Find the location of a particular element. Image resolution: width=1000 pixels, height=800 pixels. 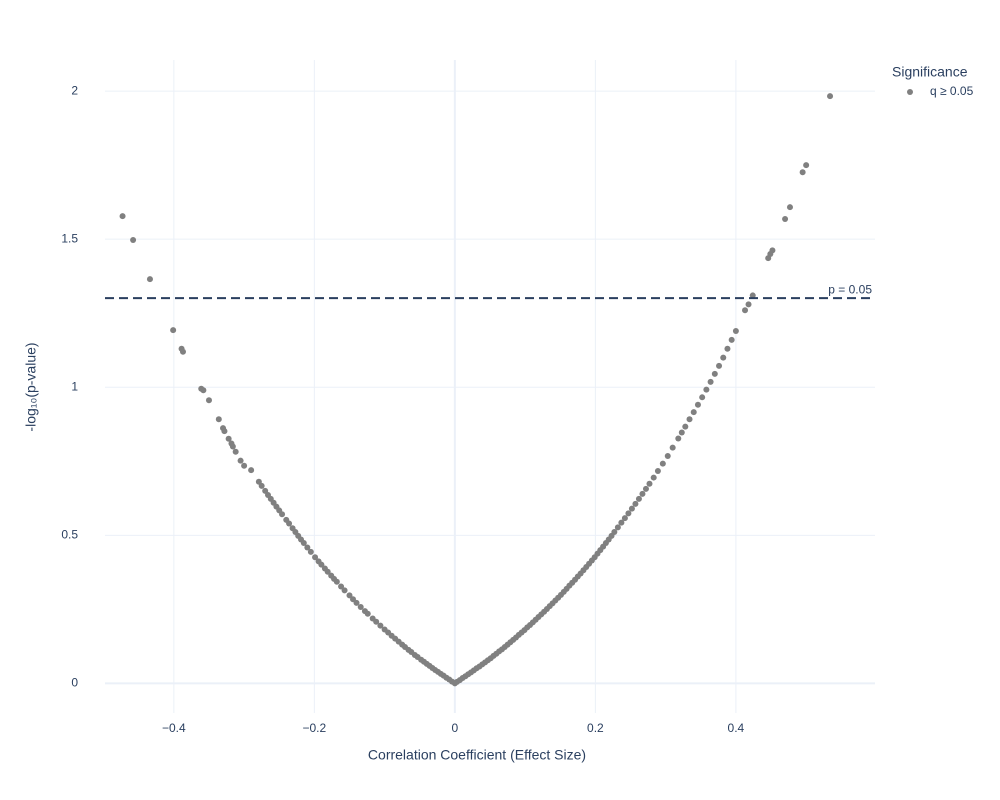

legend-marker is located at coordinates (910, 92).